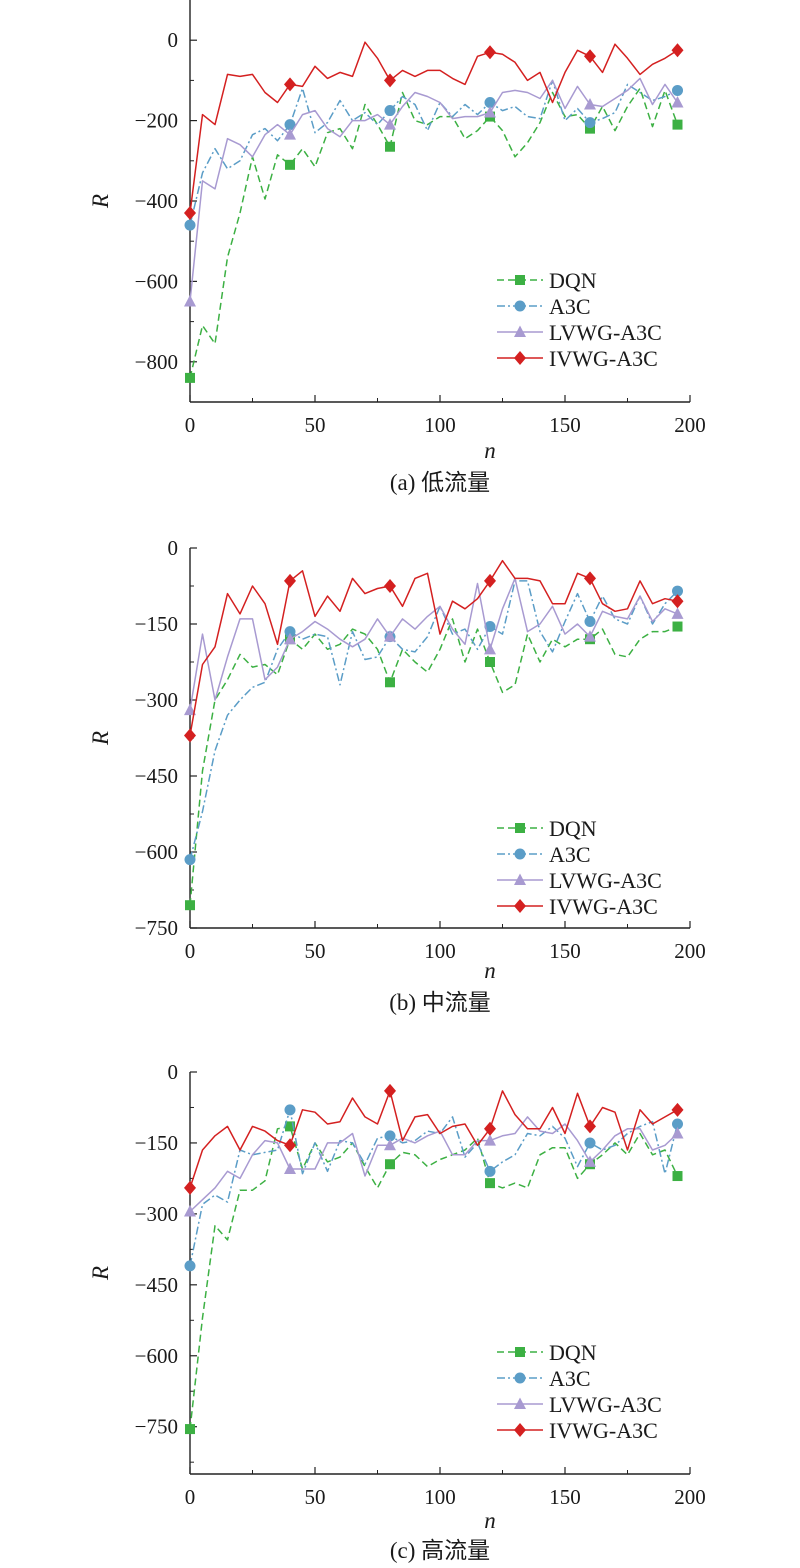 This screenshot has width=800, height=1568. I want to click on y-tick-label: −600, so click(156, 852).